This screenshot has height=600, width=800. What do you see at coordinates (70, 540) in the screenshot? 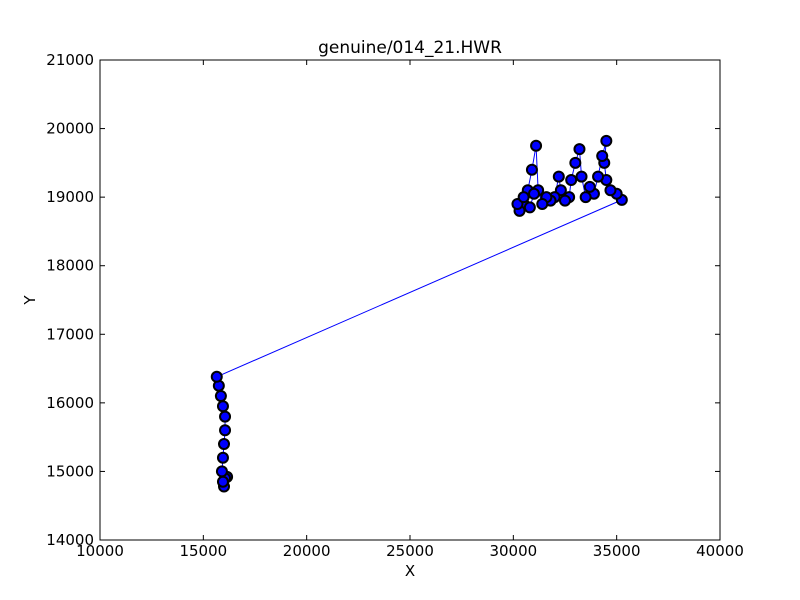
I see `y-tick-label: 14000` at bounding box center [70, 540].